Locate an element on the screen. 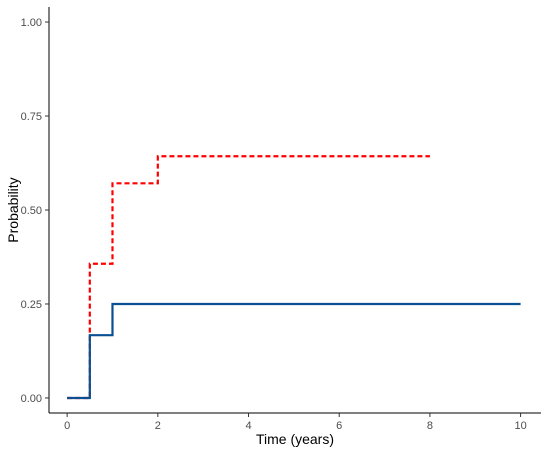 The height and width of the screenshot is (453, 550). x-tick-label: 6 is located at coordinates (339, 426).